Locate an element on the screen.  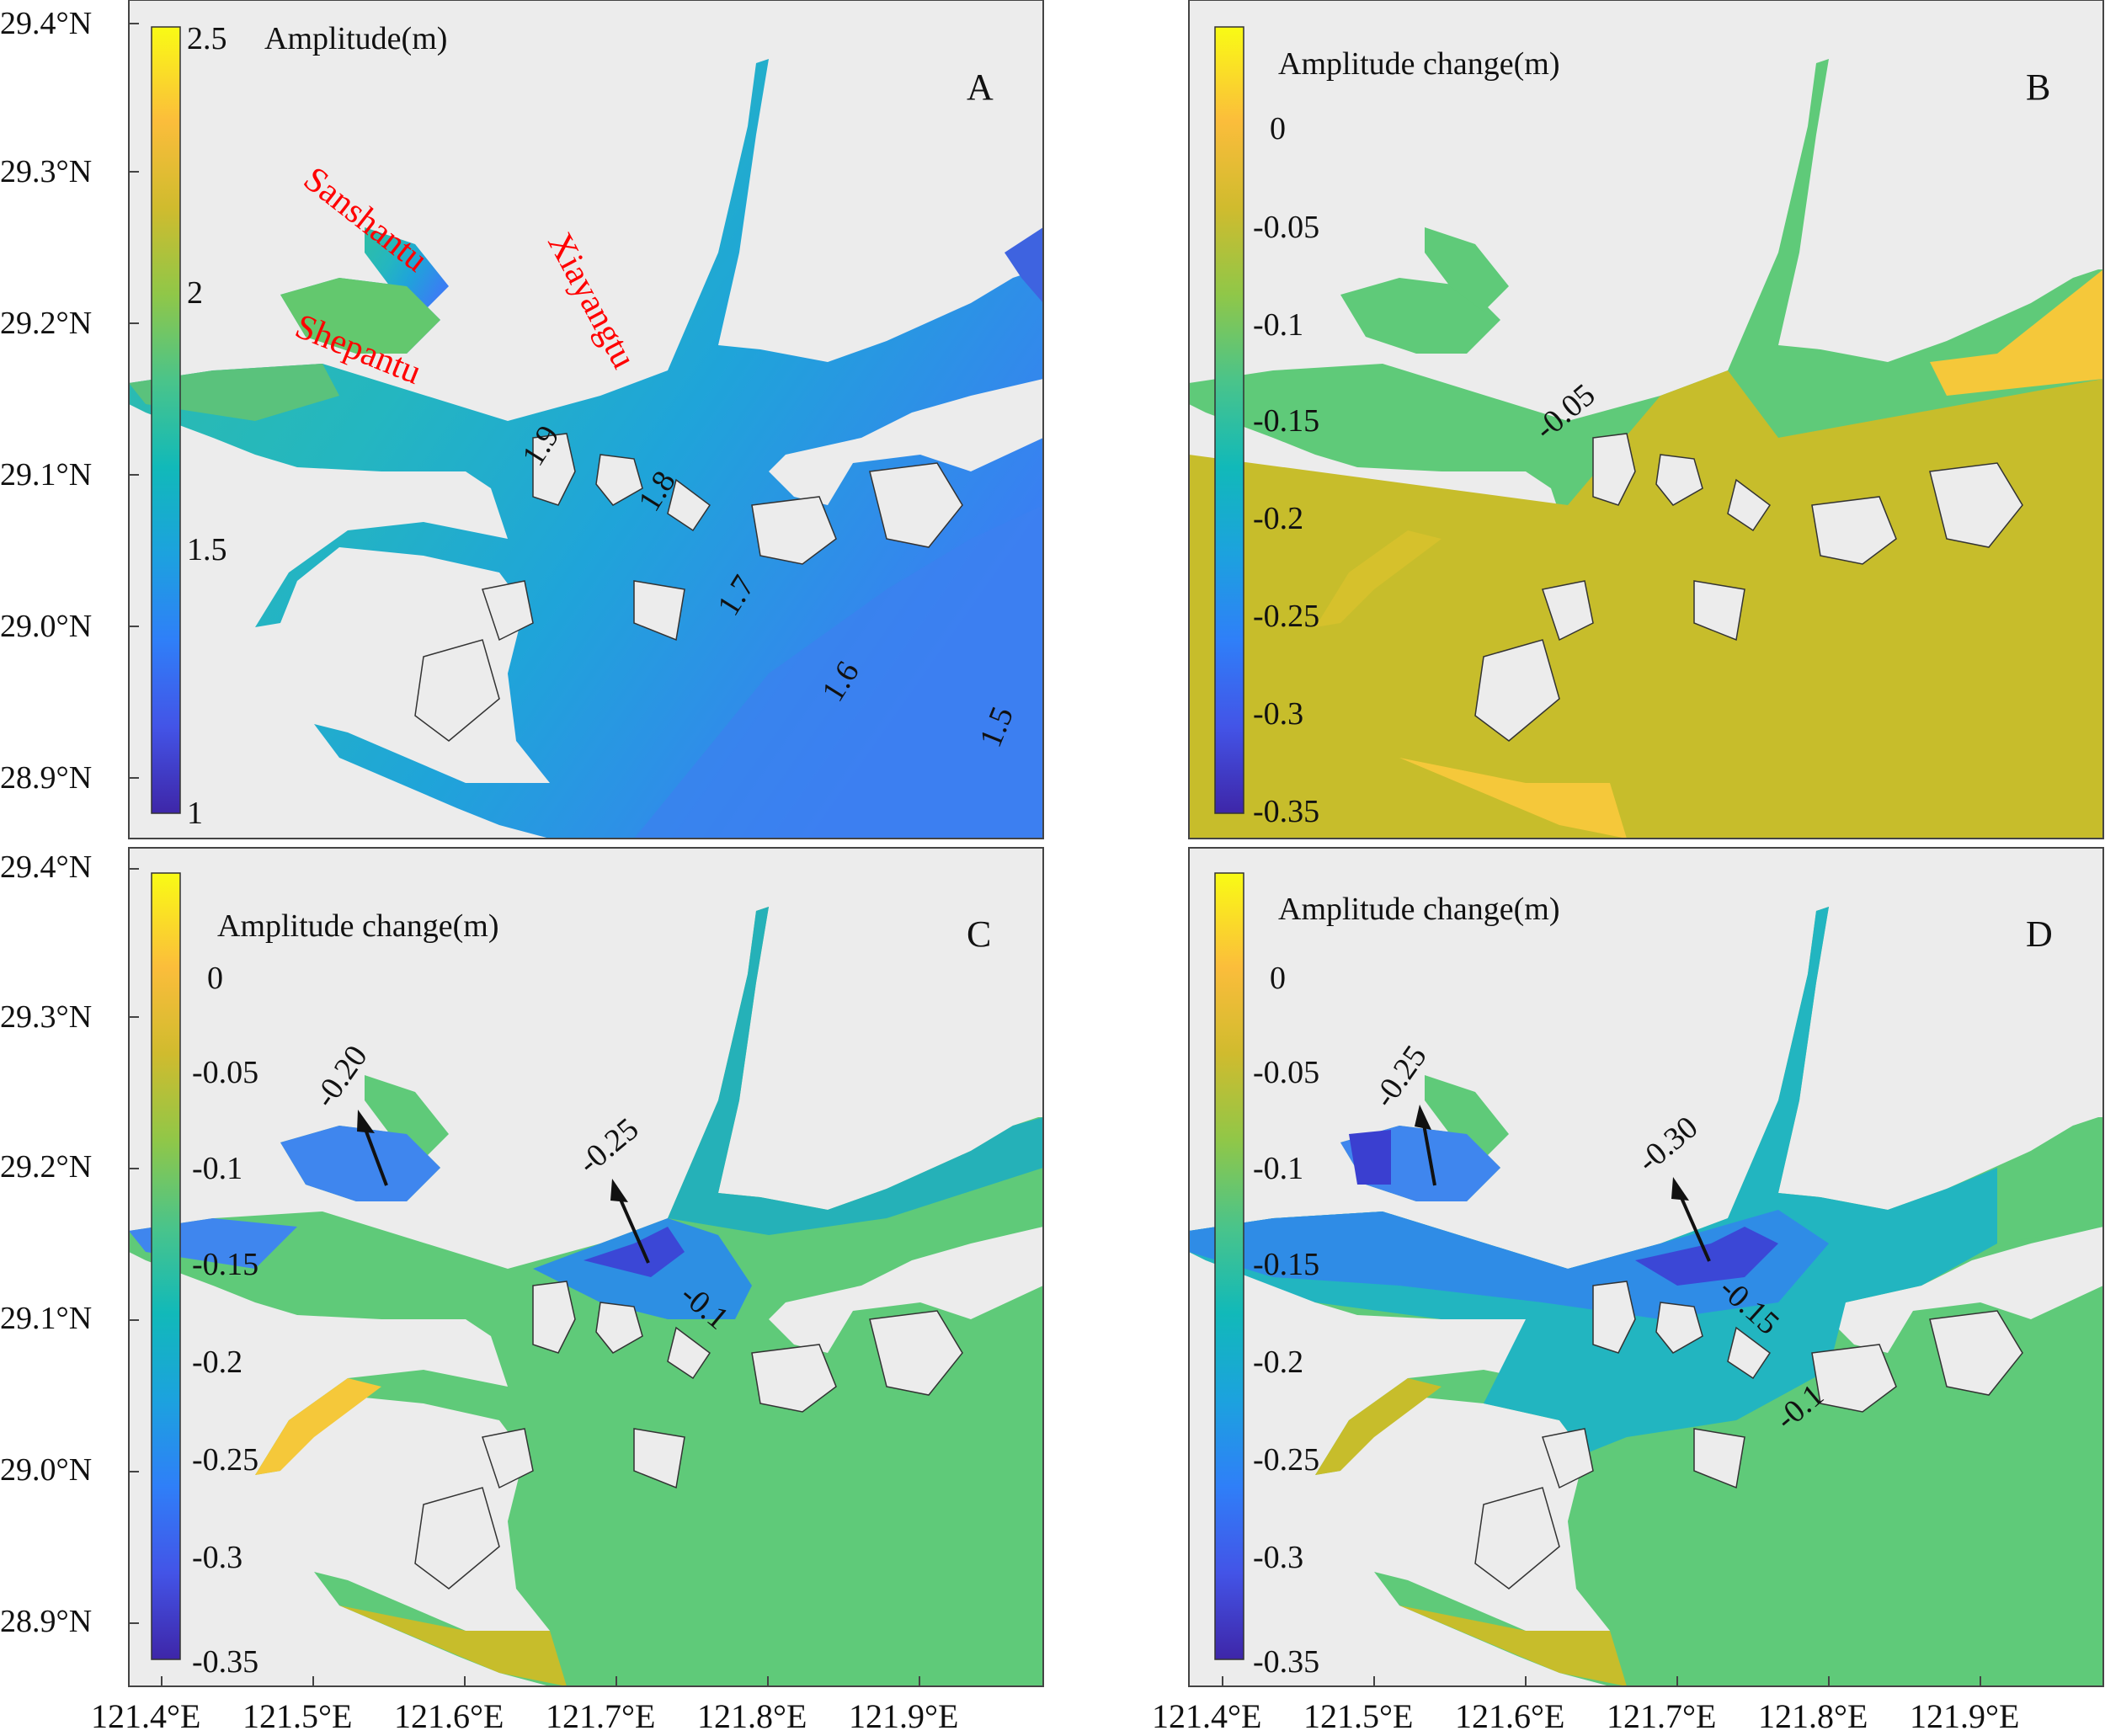
panel-b-colorbar-tick: -0.15 is located at coordinates (1286, 421).